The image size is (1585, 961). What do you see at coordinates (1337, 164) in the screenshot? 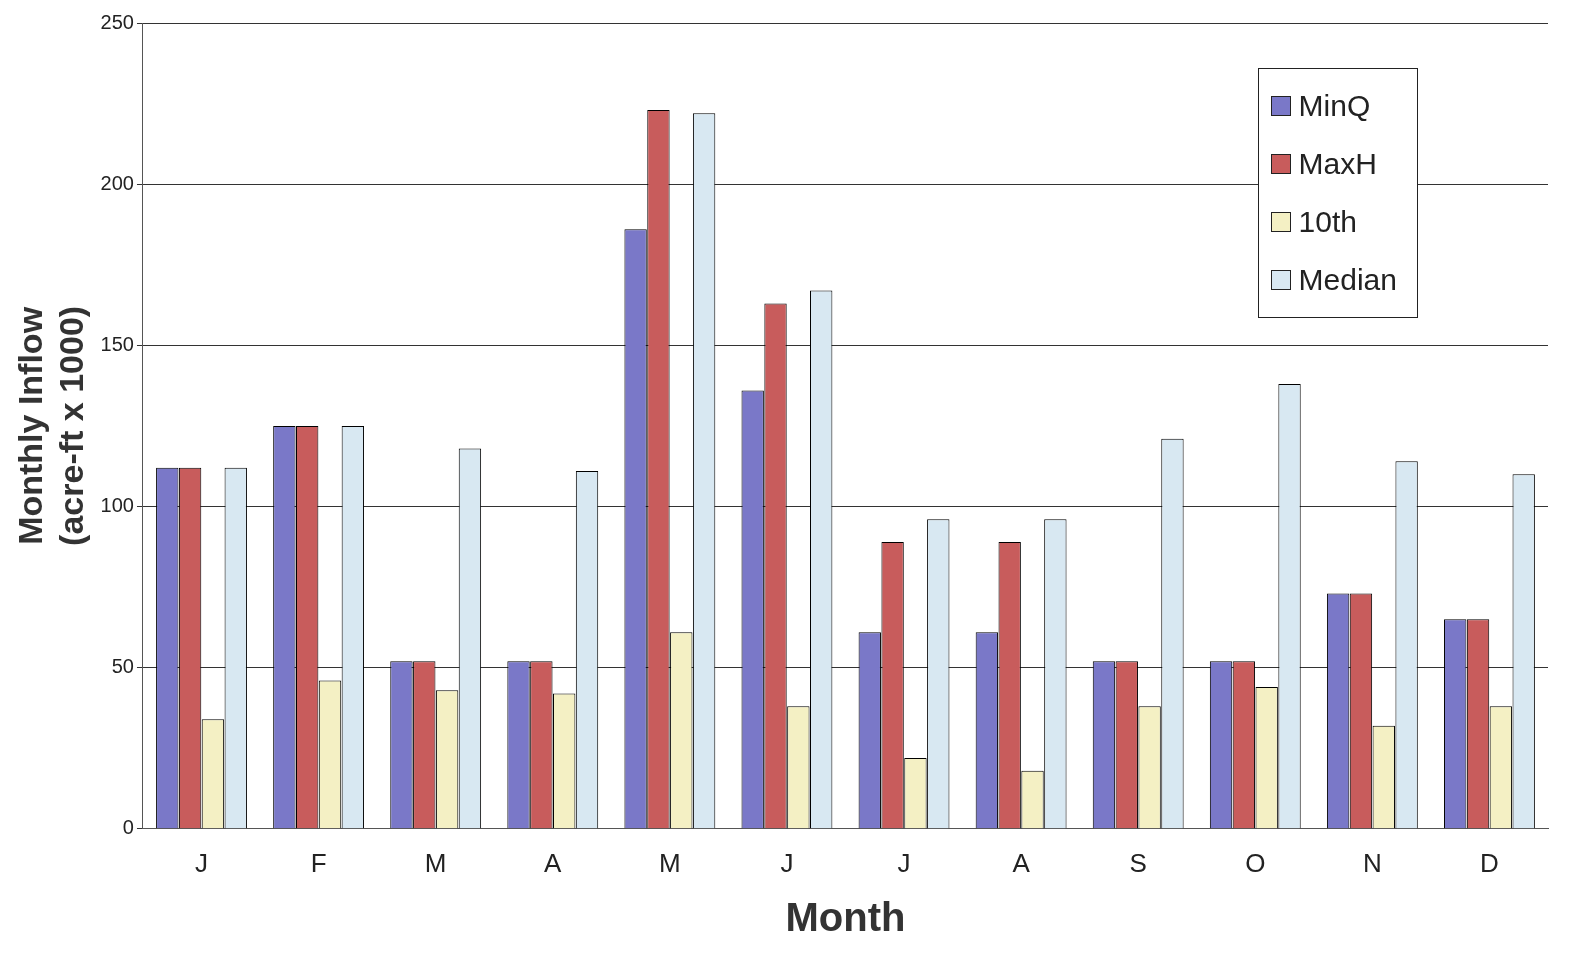
I see `legend-label: MaxH` at bounding box center [1337, 164].